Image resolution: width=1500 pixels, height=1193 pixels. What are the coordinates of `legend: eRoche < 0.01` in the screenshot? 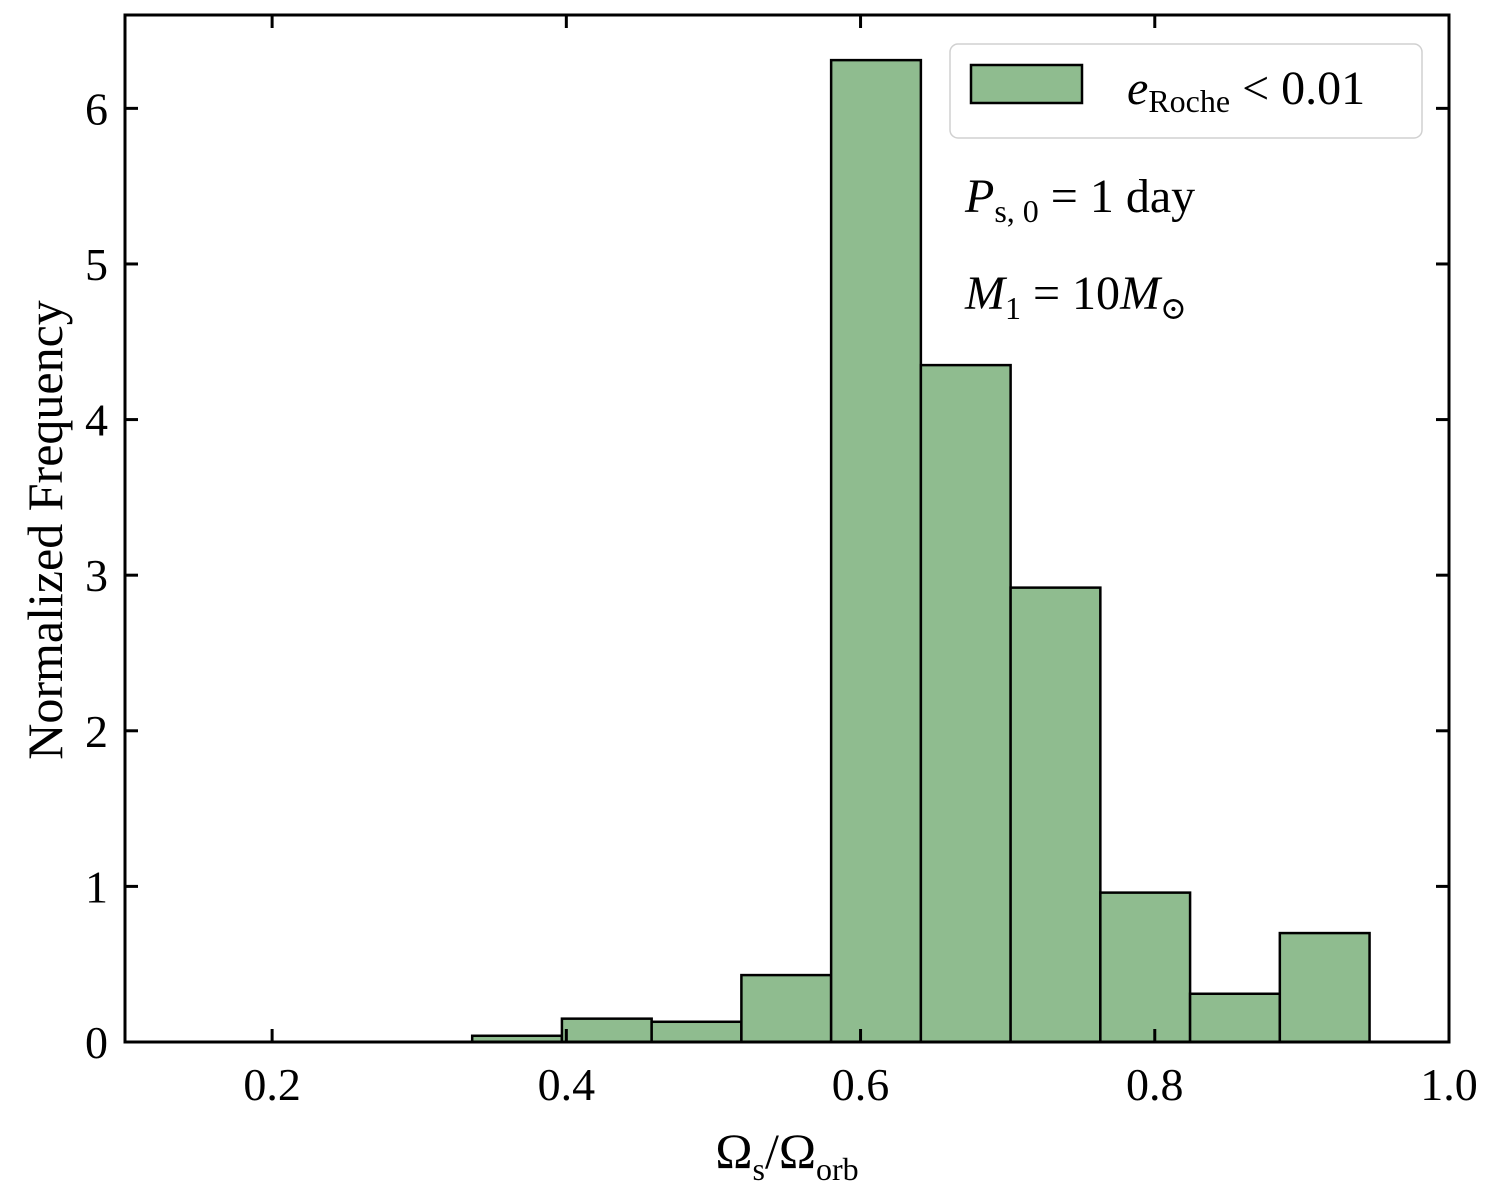 It's located at (1186, 91).